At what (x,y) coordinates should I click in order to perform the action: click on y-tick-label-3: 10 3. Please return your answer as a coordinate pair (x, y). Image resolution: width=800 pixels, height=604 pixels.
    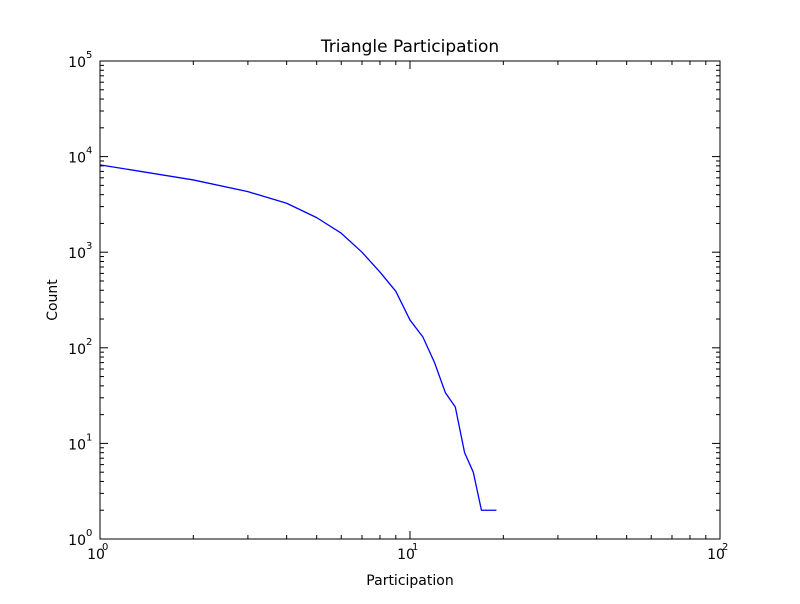
    Looking at the image, I should click on (80, 251).